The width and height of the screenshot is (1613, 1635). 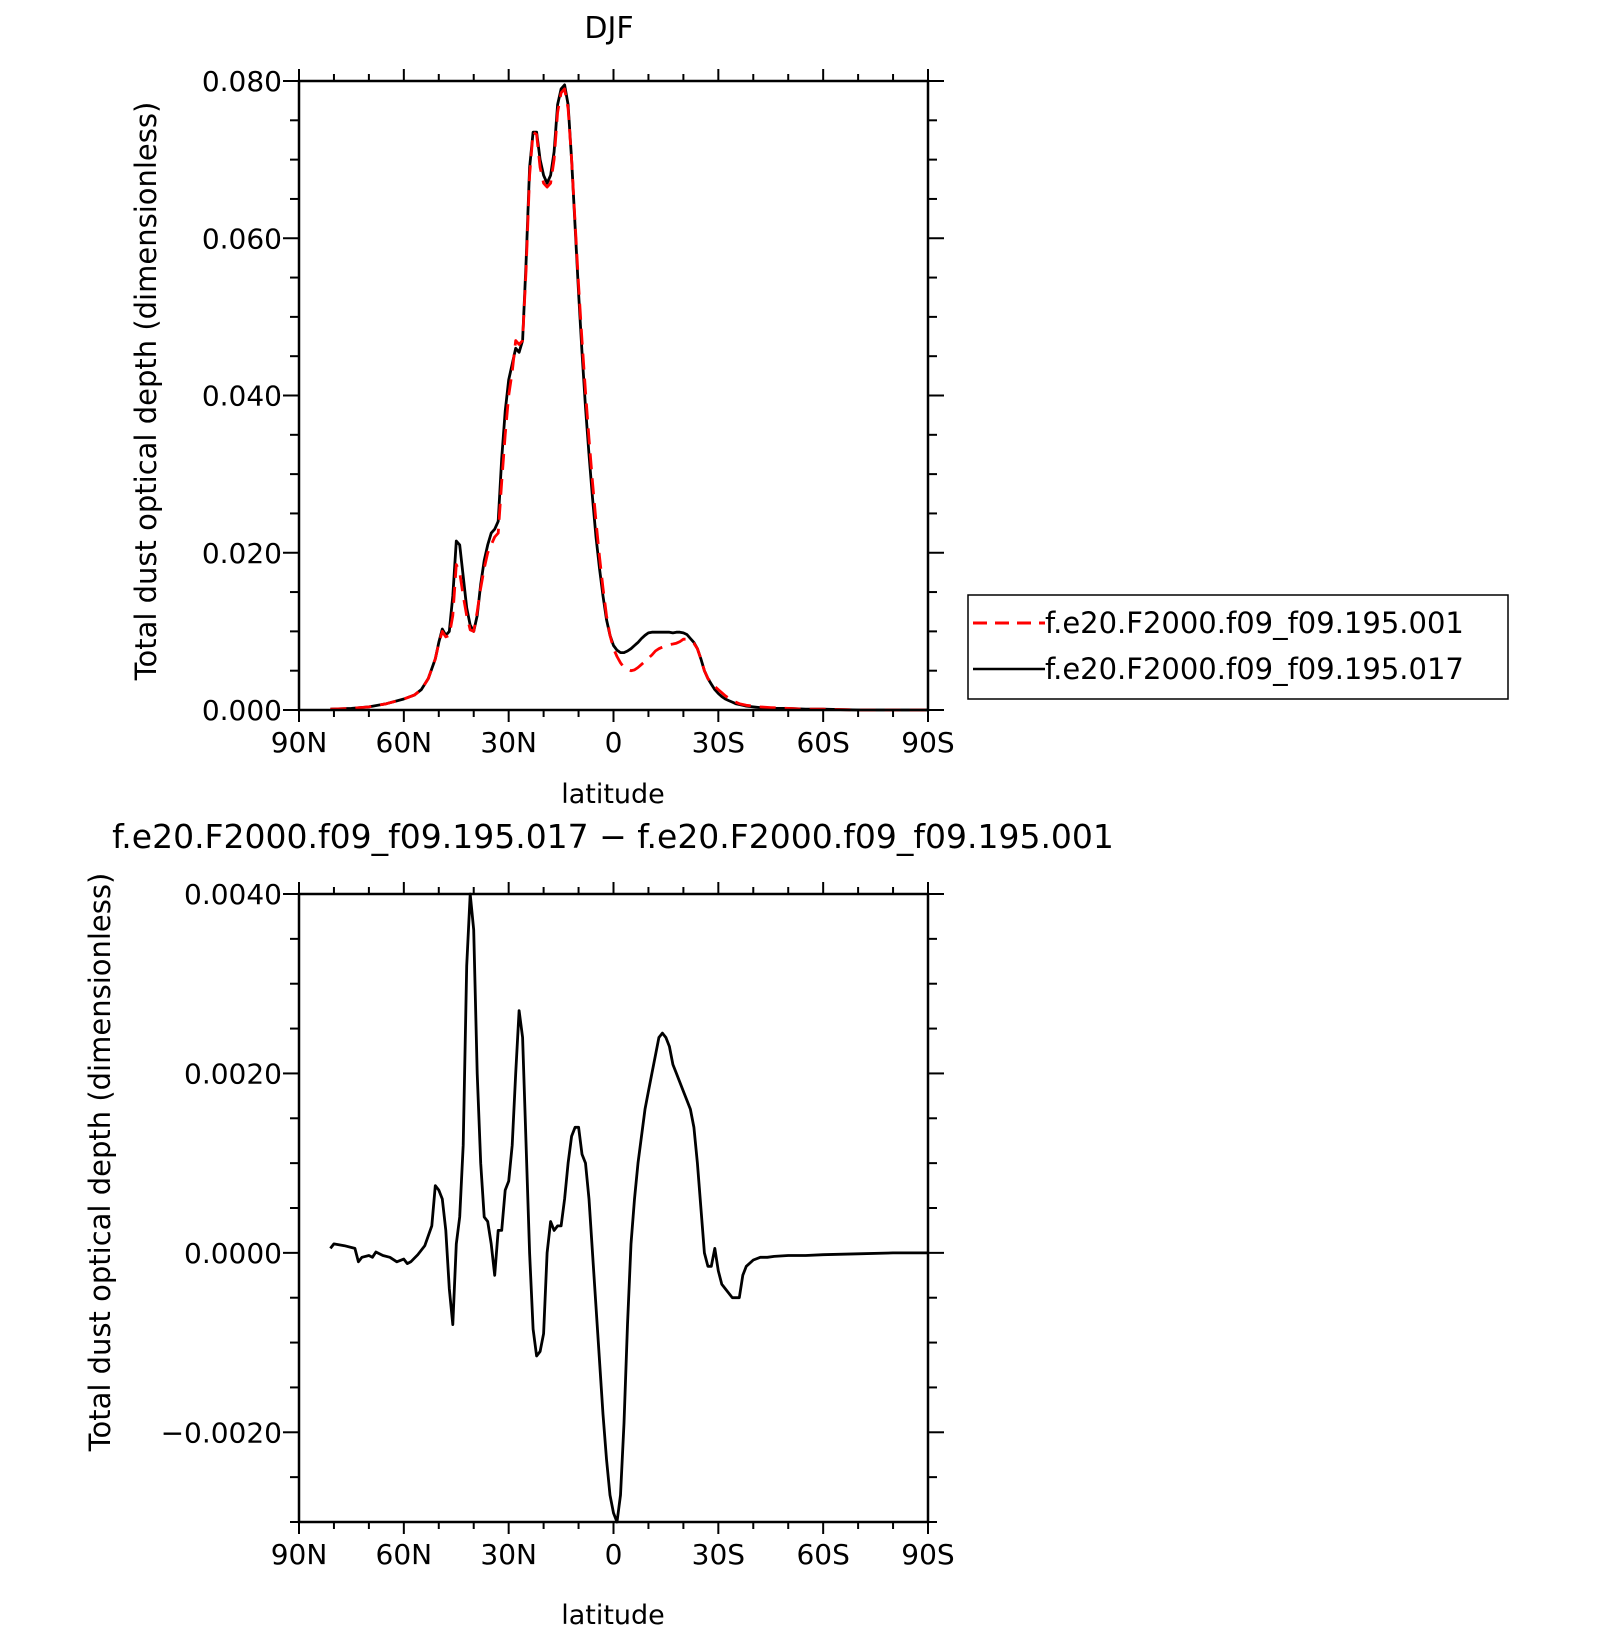 I want to click on top-series-lines, so click(x=629, y=397).